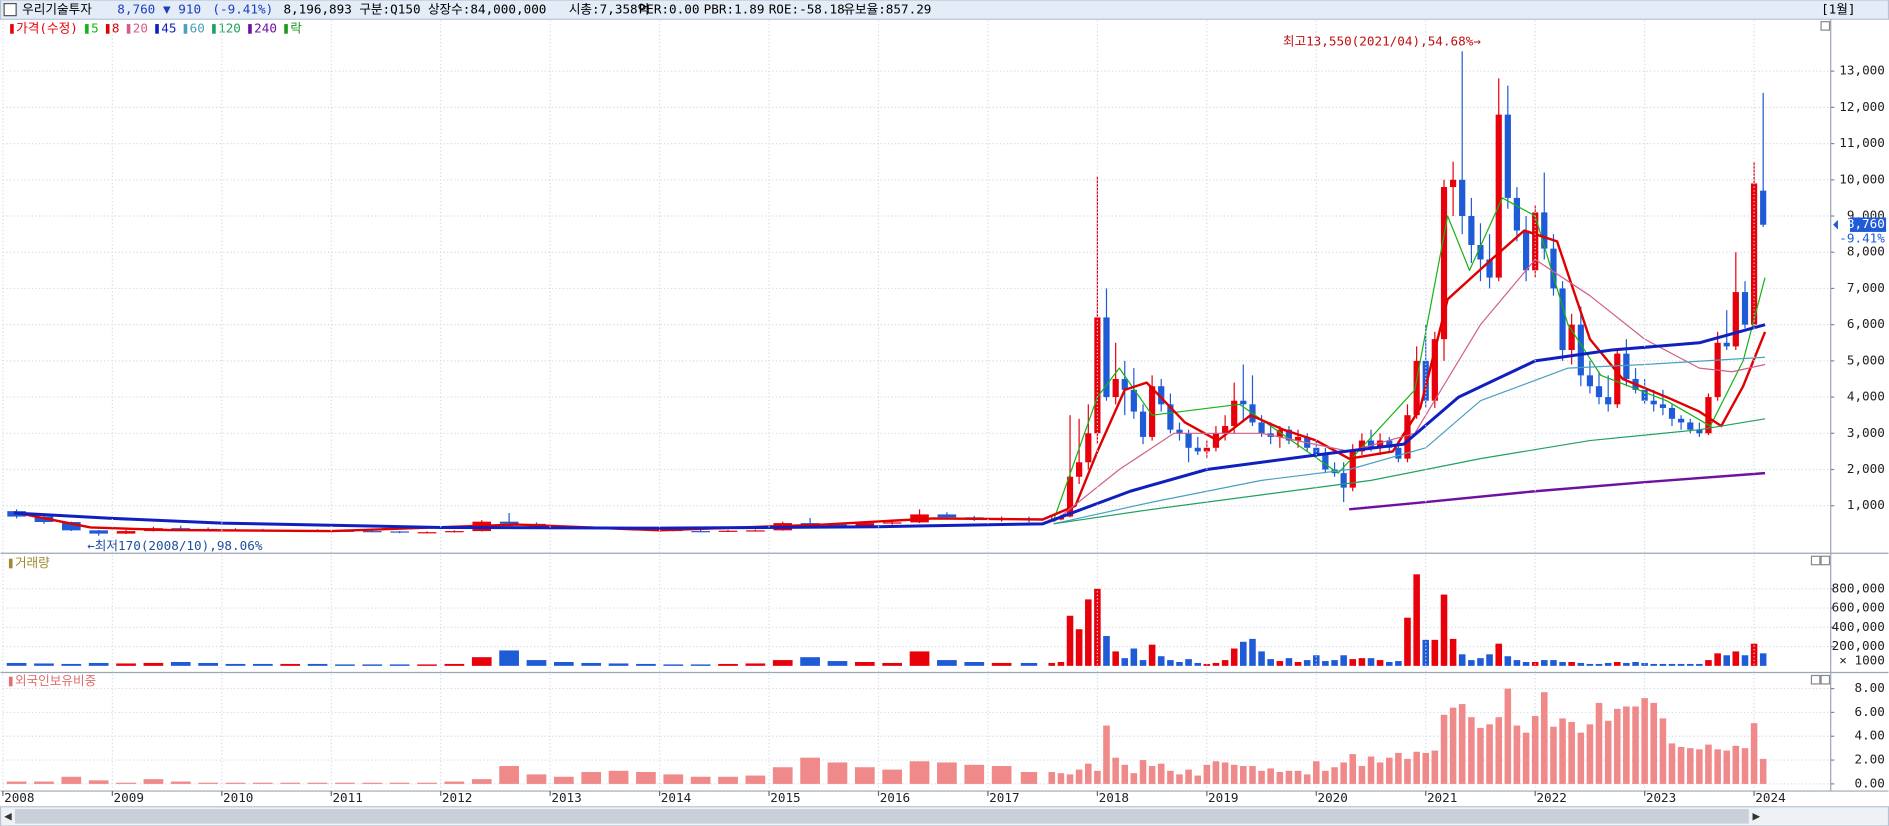 The height and width of the screenshot is (826, 1889). I want to click on y-tick-label: 400,000, so click(1858, 626).